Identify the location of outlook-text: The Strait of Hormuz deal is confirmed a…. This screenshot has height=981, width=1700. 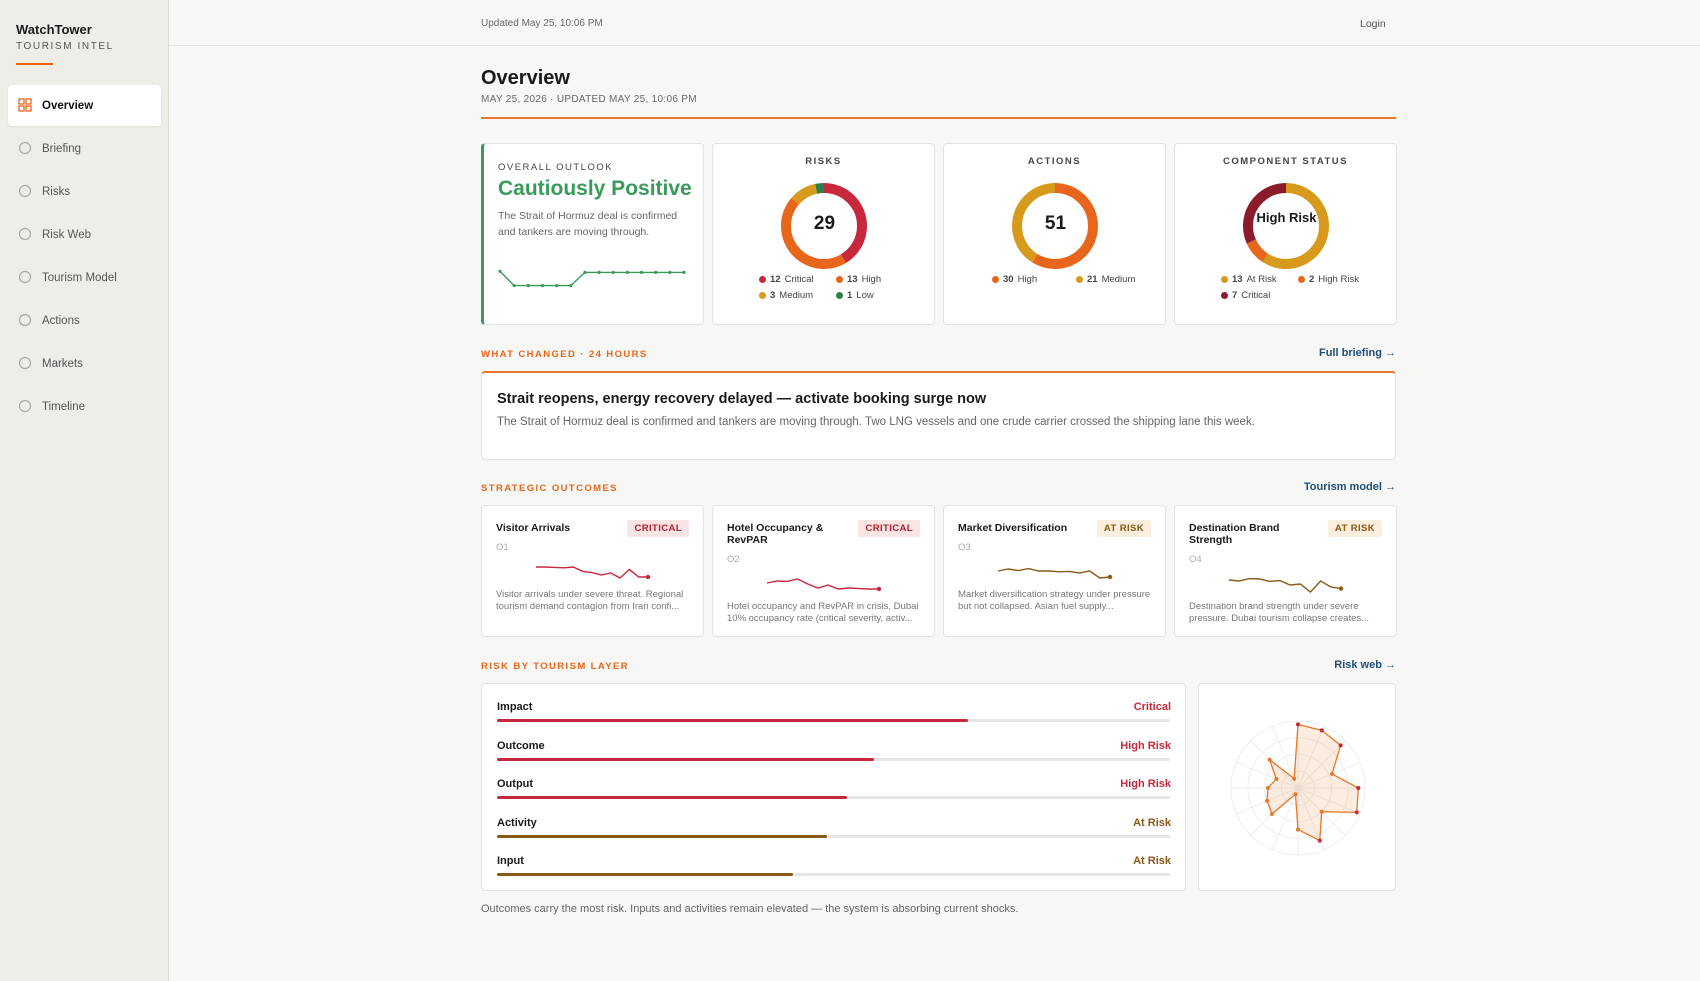
(588, 224).